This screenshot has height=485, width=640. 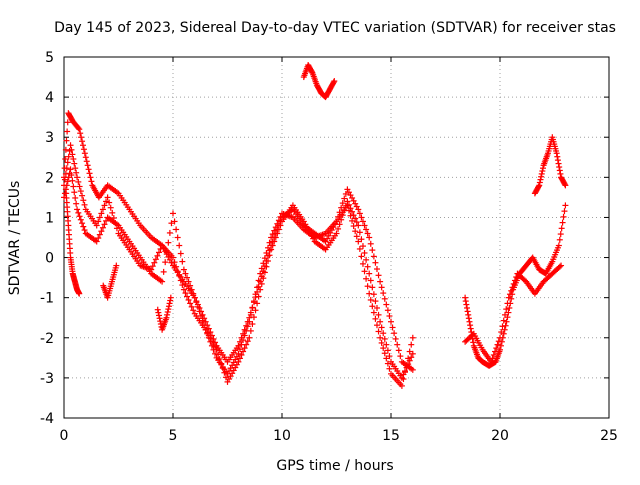 I want to click on x-tick-label: 0, so click(x=64, y=436).